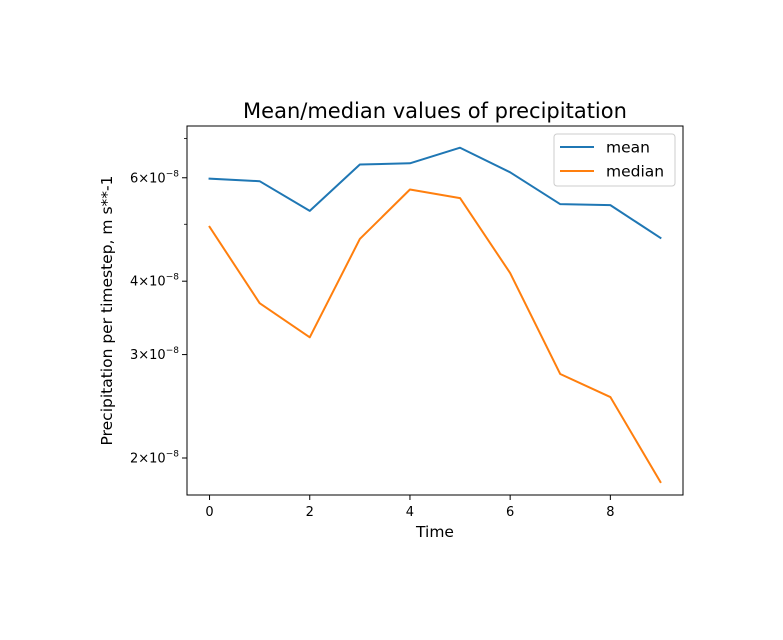 Image resolution: width=783 pixels, height=640 pixels. Describe the element at coordinates (154, 458) in the screenshot. I see `y-tick-label: 2×10⁻⁸` at that location.